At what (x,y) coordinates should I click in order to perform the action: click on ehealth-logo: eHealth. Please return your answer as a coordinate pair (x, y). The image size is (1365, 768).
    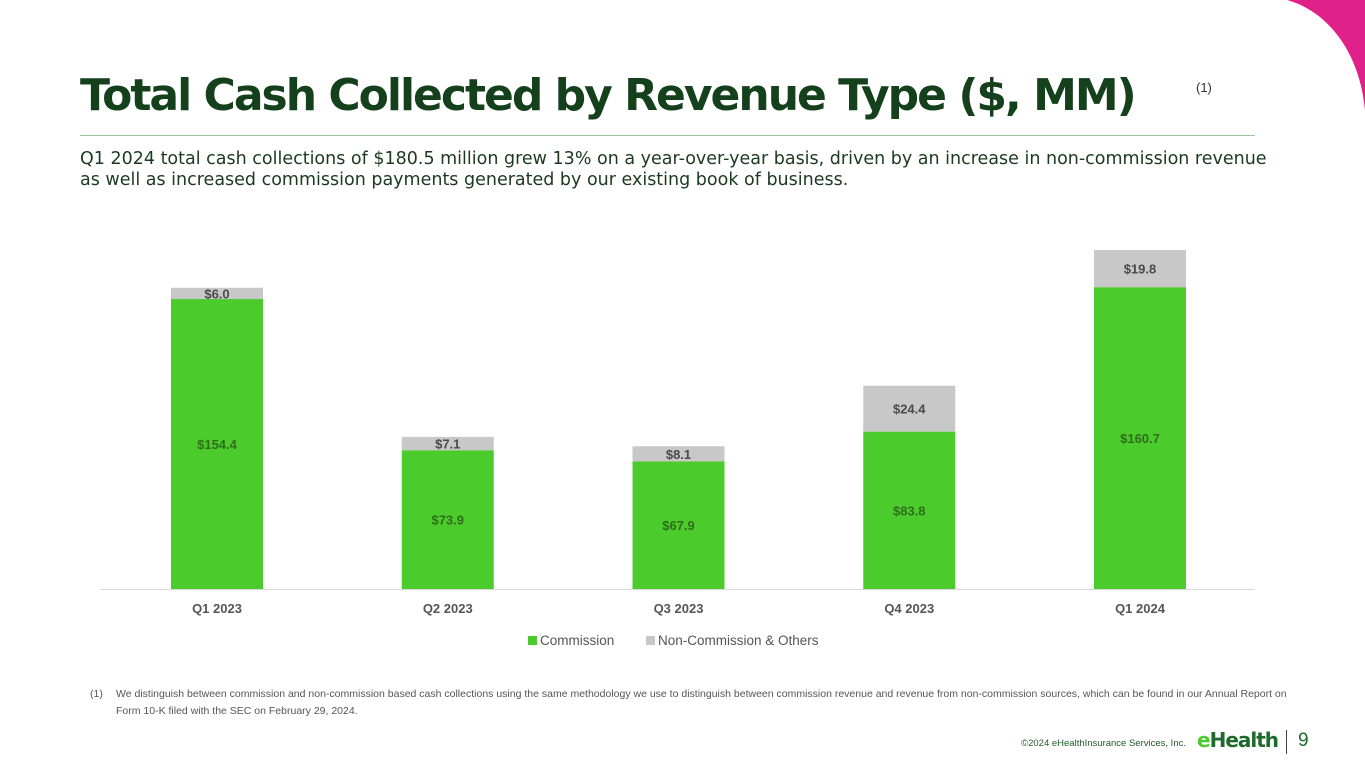
    Looking at the image, I should click on (1238, 740).